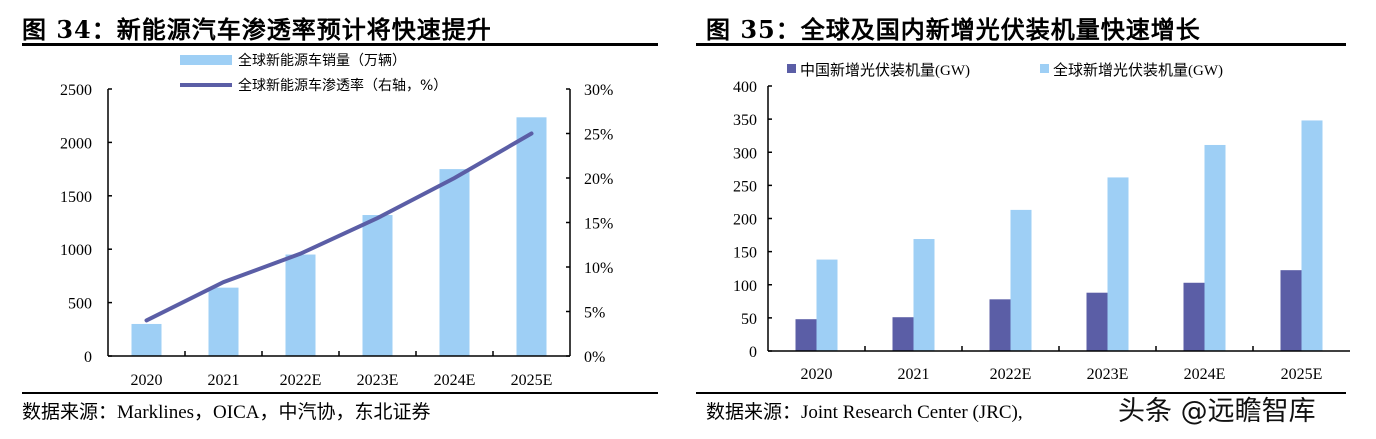 This screenshot has width=1376, height=439. Describe the element at coordinates (76, 197) in the screenshot. I see `y-tick-label: 1500` at that location.